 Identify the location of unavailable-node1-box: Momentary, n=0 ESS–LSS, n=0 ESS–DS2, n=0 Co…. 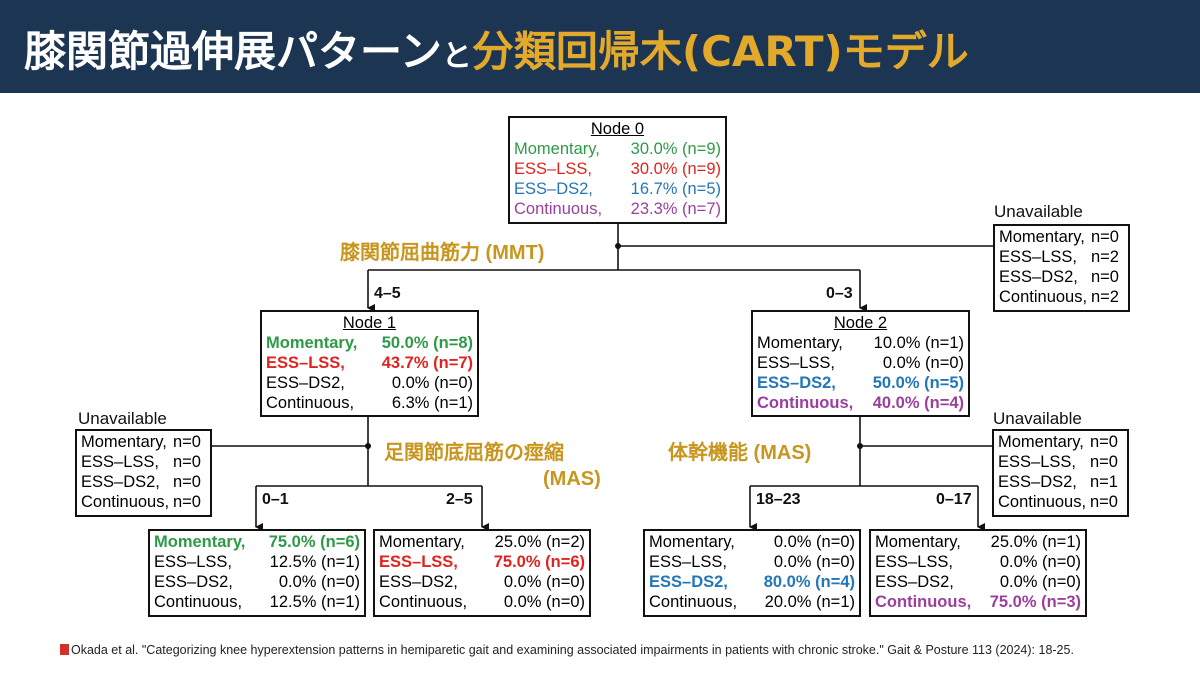
(143, 473).